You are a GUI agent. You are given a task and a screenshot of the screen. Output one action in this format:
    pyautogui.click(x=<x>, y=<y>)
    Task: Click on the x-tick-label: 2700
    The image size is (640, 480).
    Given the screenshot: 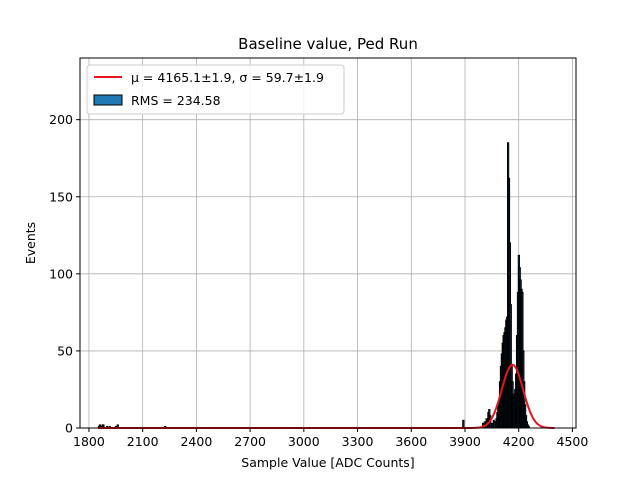 What is the action you would take?
    pyautogui.click(x=250, y=441)
    